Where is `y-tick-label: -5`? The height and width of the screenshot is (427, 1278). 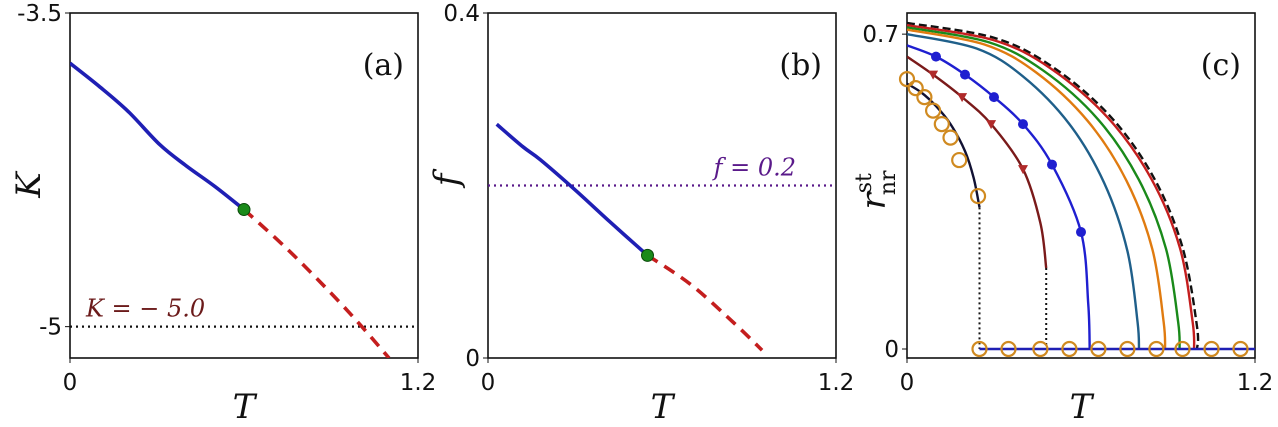 y-tick-label: -5 is located at coordinates (50, 328).